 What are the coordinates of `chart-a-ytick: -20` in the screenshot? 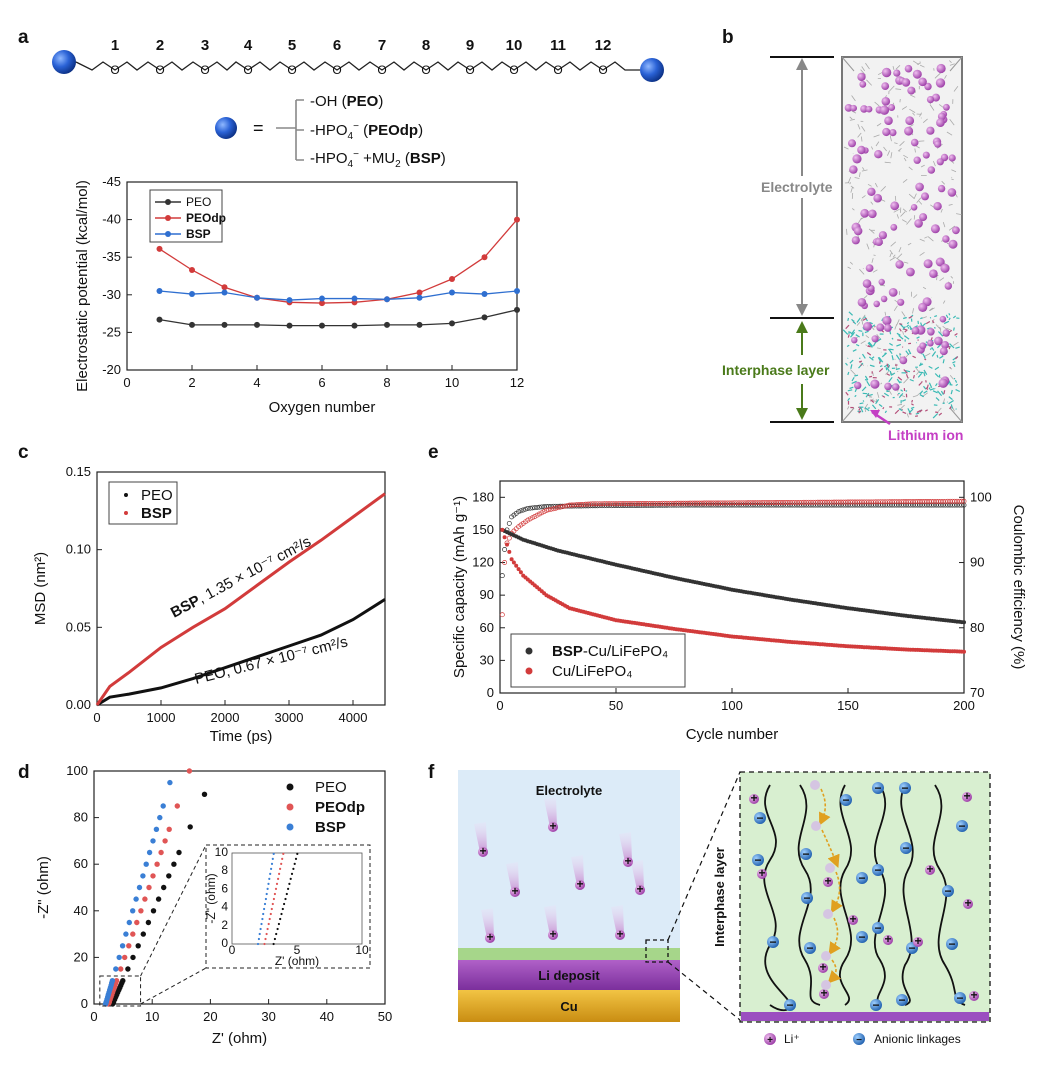 It's located at (111, 369).